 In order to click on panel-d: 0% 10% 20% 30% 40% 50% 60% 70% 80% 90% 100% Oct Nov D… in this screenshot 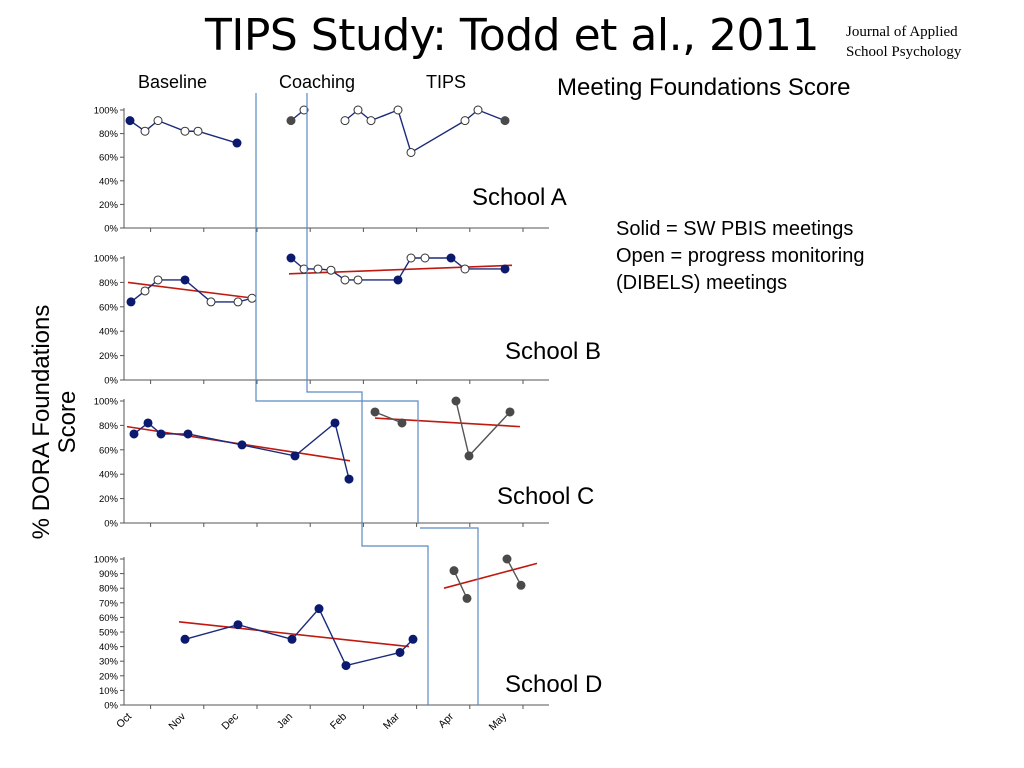, I will do `click(321, 643)`.